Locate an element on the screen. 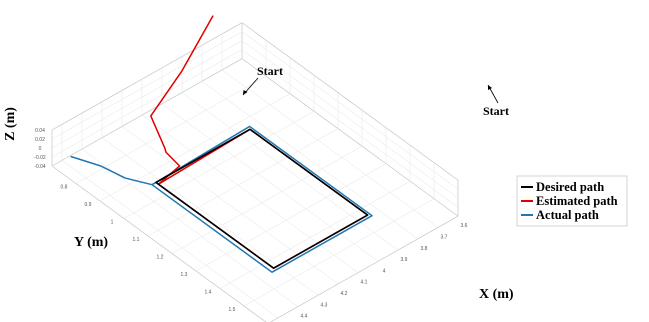  y-tick-label: 1.4 is located at coordinates (208, 293).